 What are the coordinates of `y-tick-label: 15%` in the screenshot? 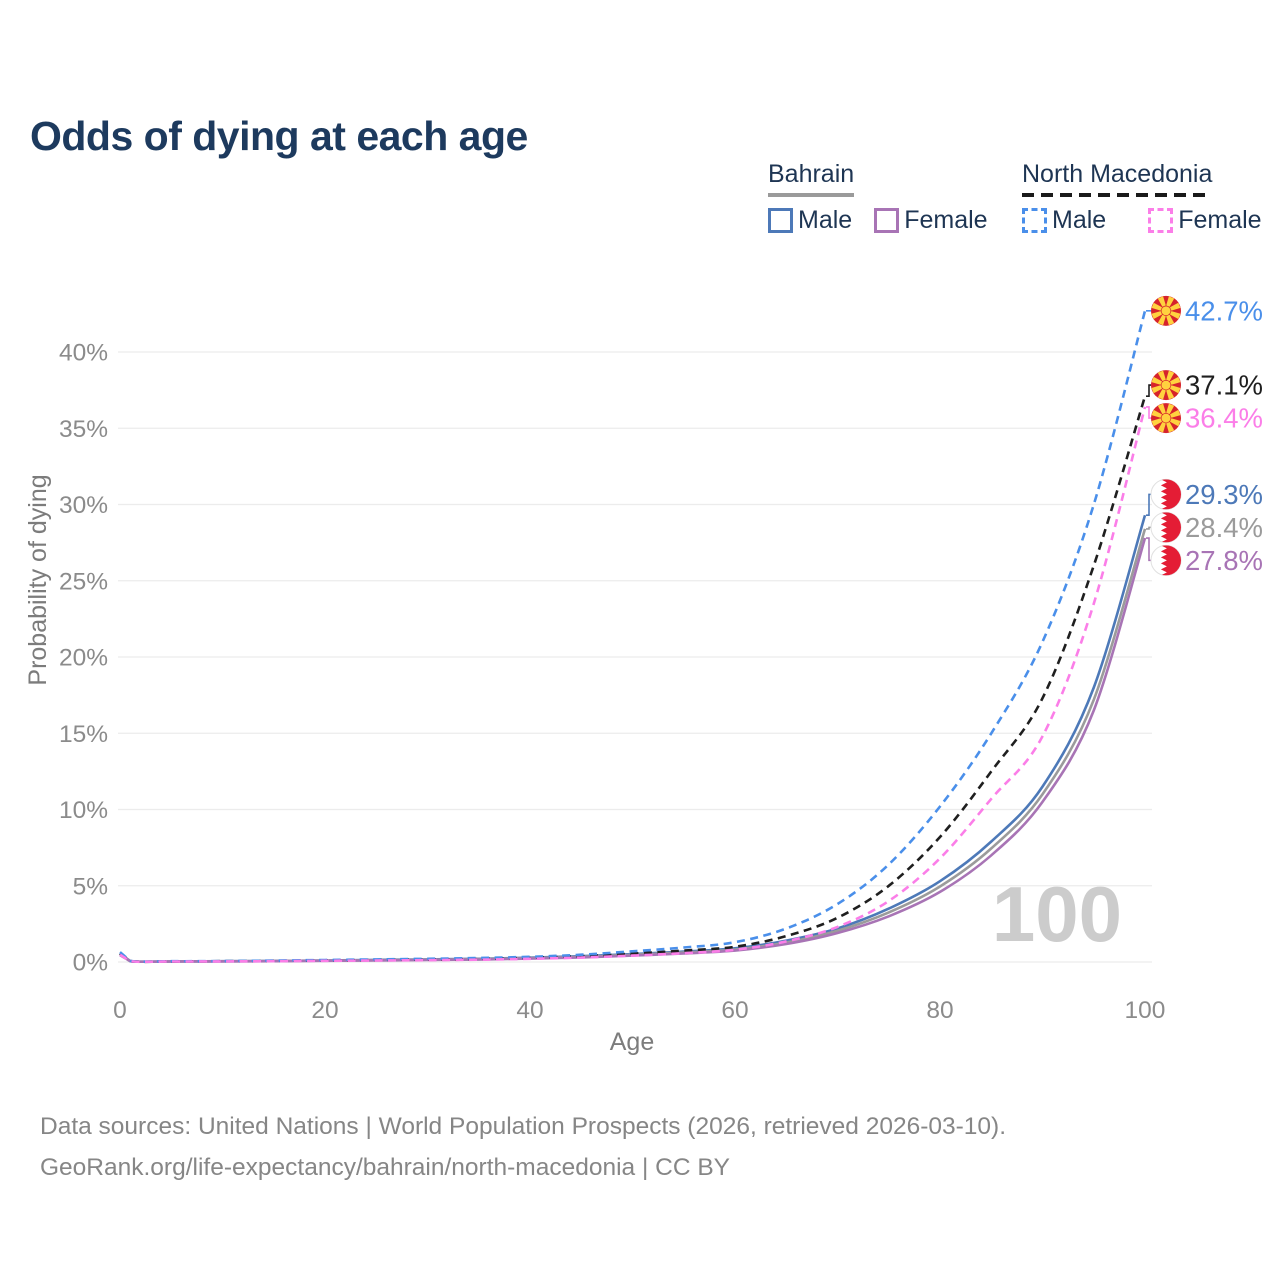 It's located at (83, 734).